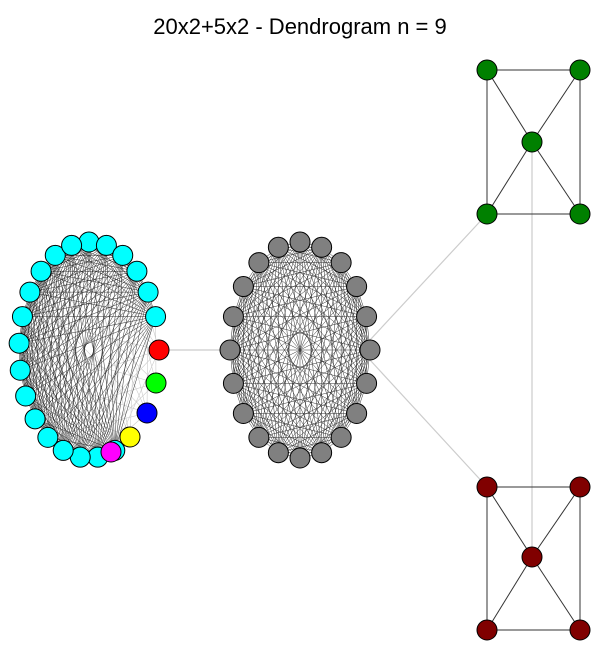  I want to click on lime-node, so click(156, 383).